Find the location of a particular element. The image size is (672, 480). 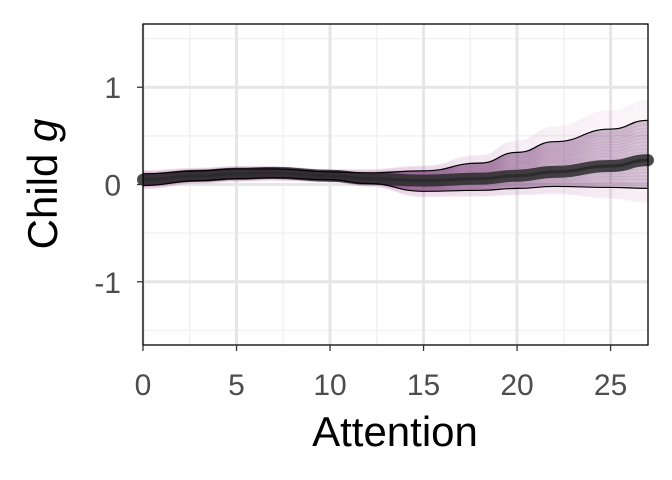

y-tick-label: 1 is located at coordinates (112, 88).